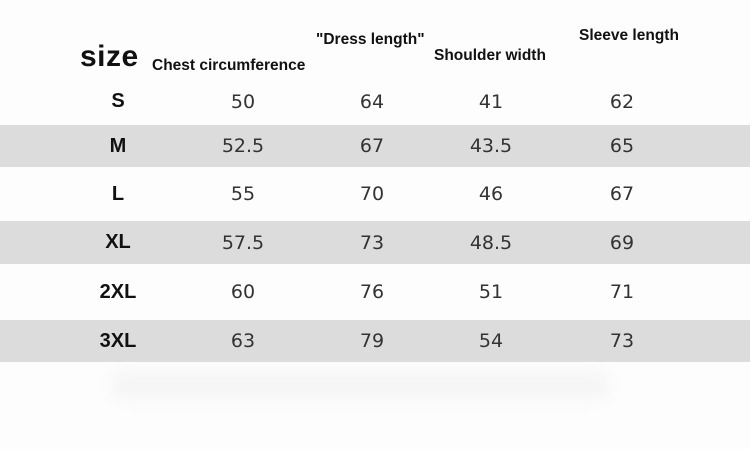 This screenshot has height=449, width=750. Describe the element at coordinates (109, 56) in the screenshot. I see `header-size: size` at that location.